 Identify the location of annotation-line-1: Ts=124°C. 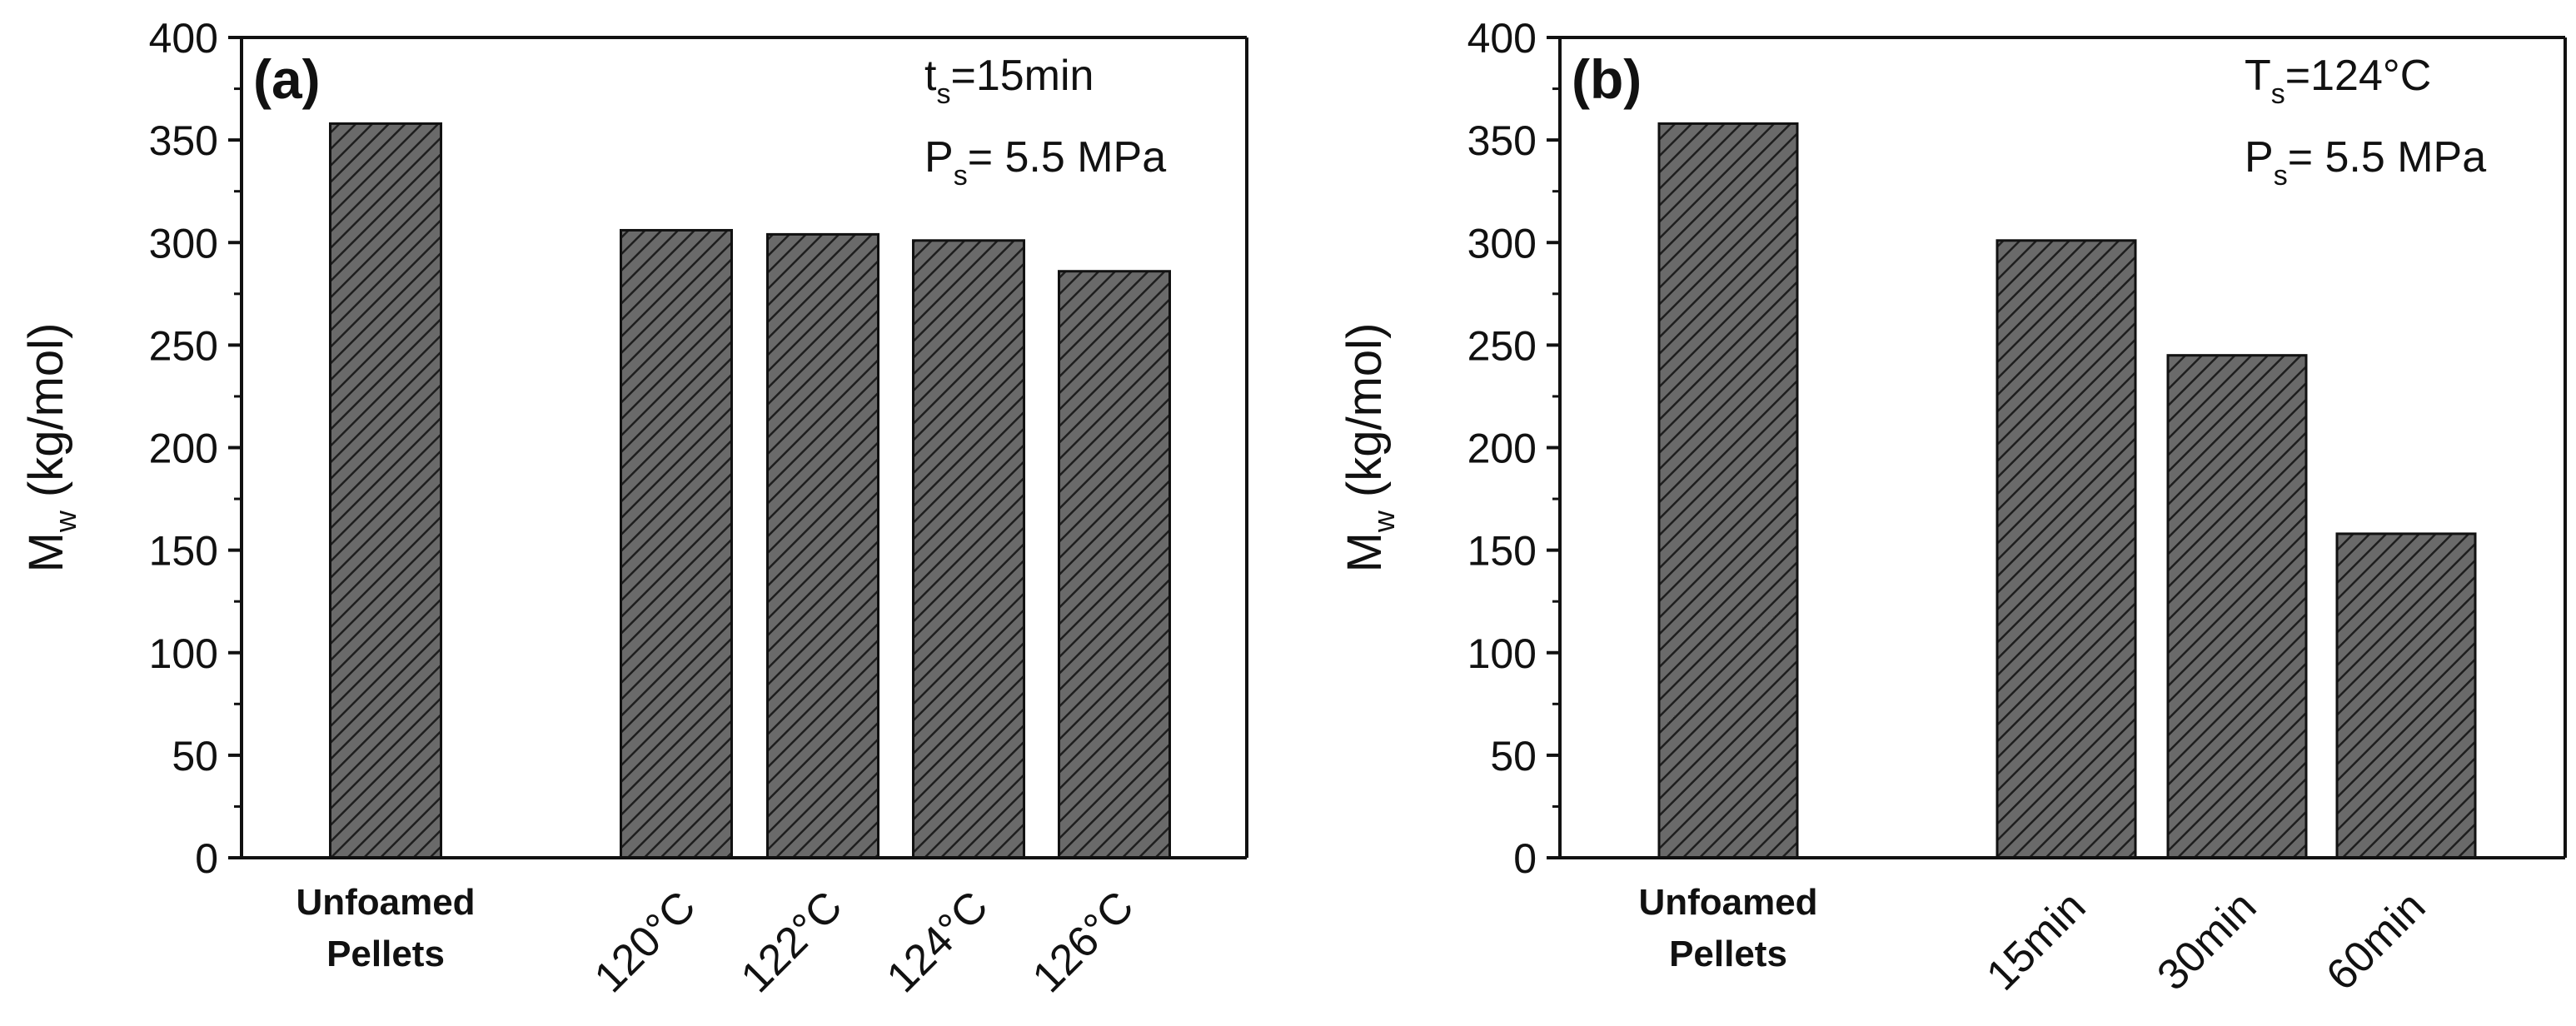
(2338, 81).